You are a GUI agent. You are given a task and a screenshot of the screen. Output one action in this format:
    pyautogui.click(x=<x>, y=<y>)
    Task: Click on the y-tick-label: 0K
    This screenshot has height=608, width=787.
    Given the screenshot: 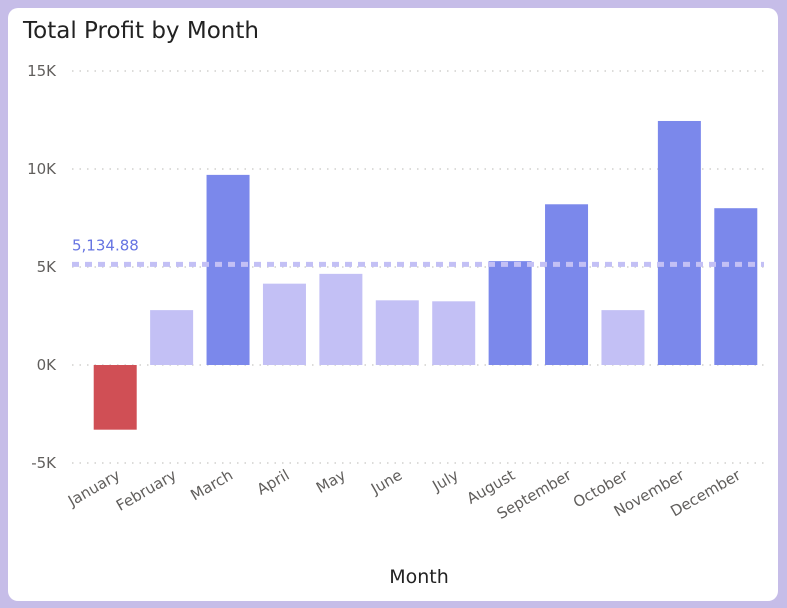 What is the action you would take?
    pyautogui.click(x=47, y=365)
    